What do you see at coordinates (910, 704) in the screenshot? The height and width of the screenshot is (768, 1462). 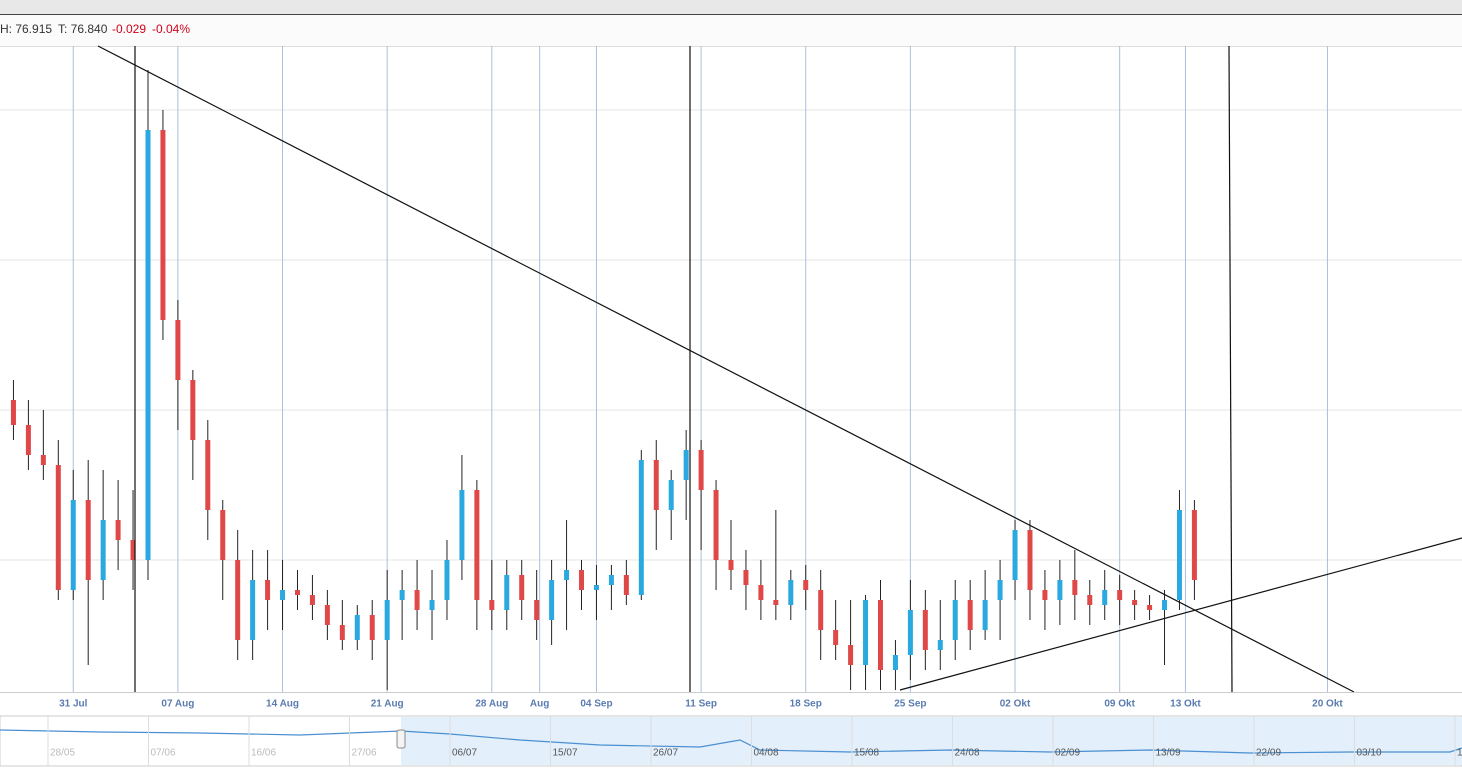 I see `x-tick-label: 25 Sep` at bounding box center [910, 704].